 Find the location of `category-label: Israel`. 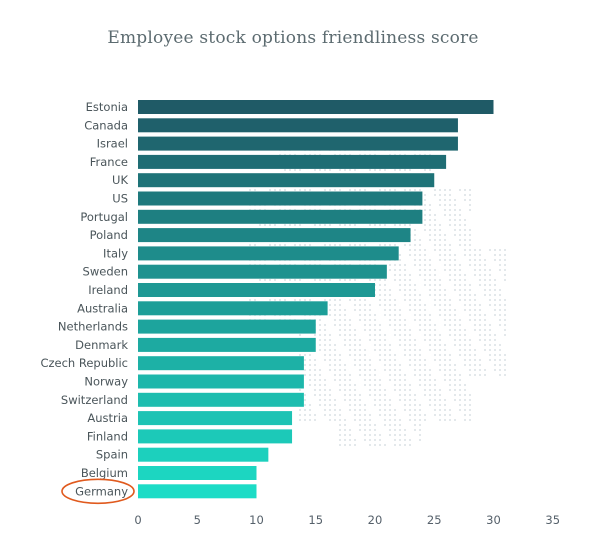

category-label: Israel is located at coordinates (112, 144).